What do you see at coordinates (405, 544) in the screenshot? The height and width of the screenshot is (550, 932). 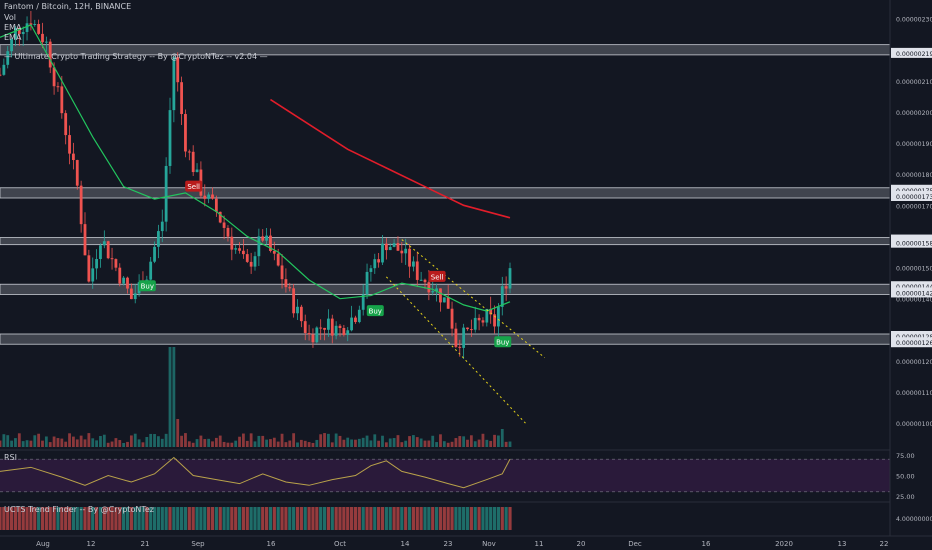 I see `x-tick-label-6: 14` at bounding box center [405, 544].